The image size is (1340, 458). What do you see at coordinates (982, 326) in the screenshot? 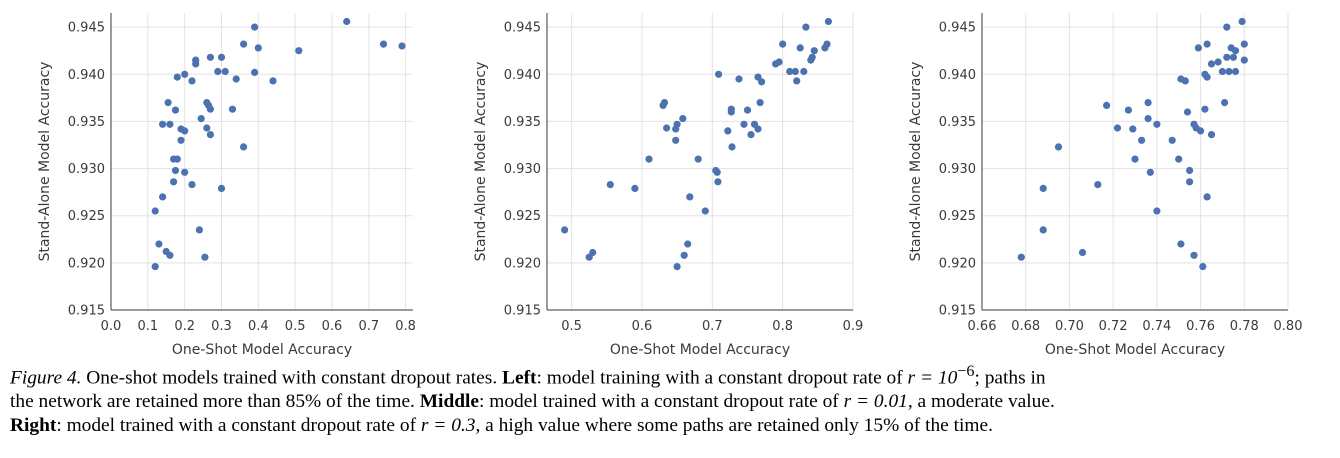
I see `x-tick-label: 0.66` at bounding box center [982, 326].